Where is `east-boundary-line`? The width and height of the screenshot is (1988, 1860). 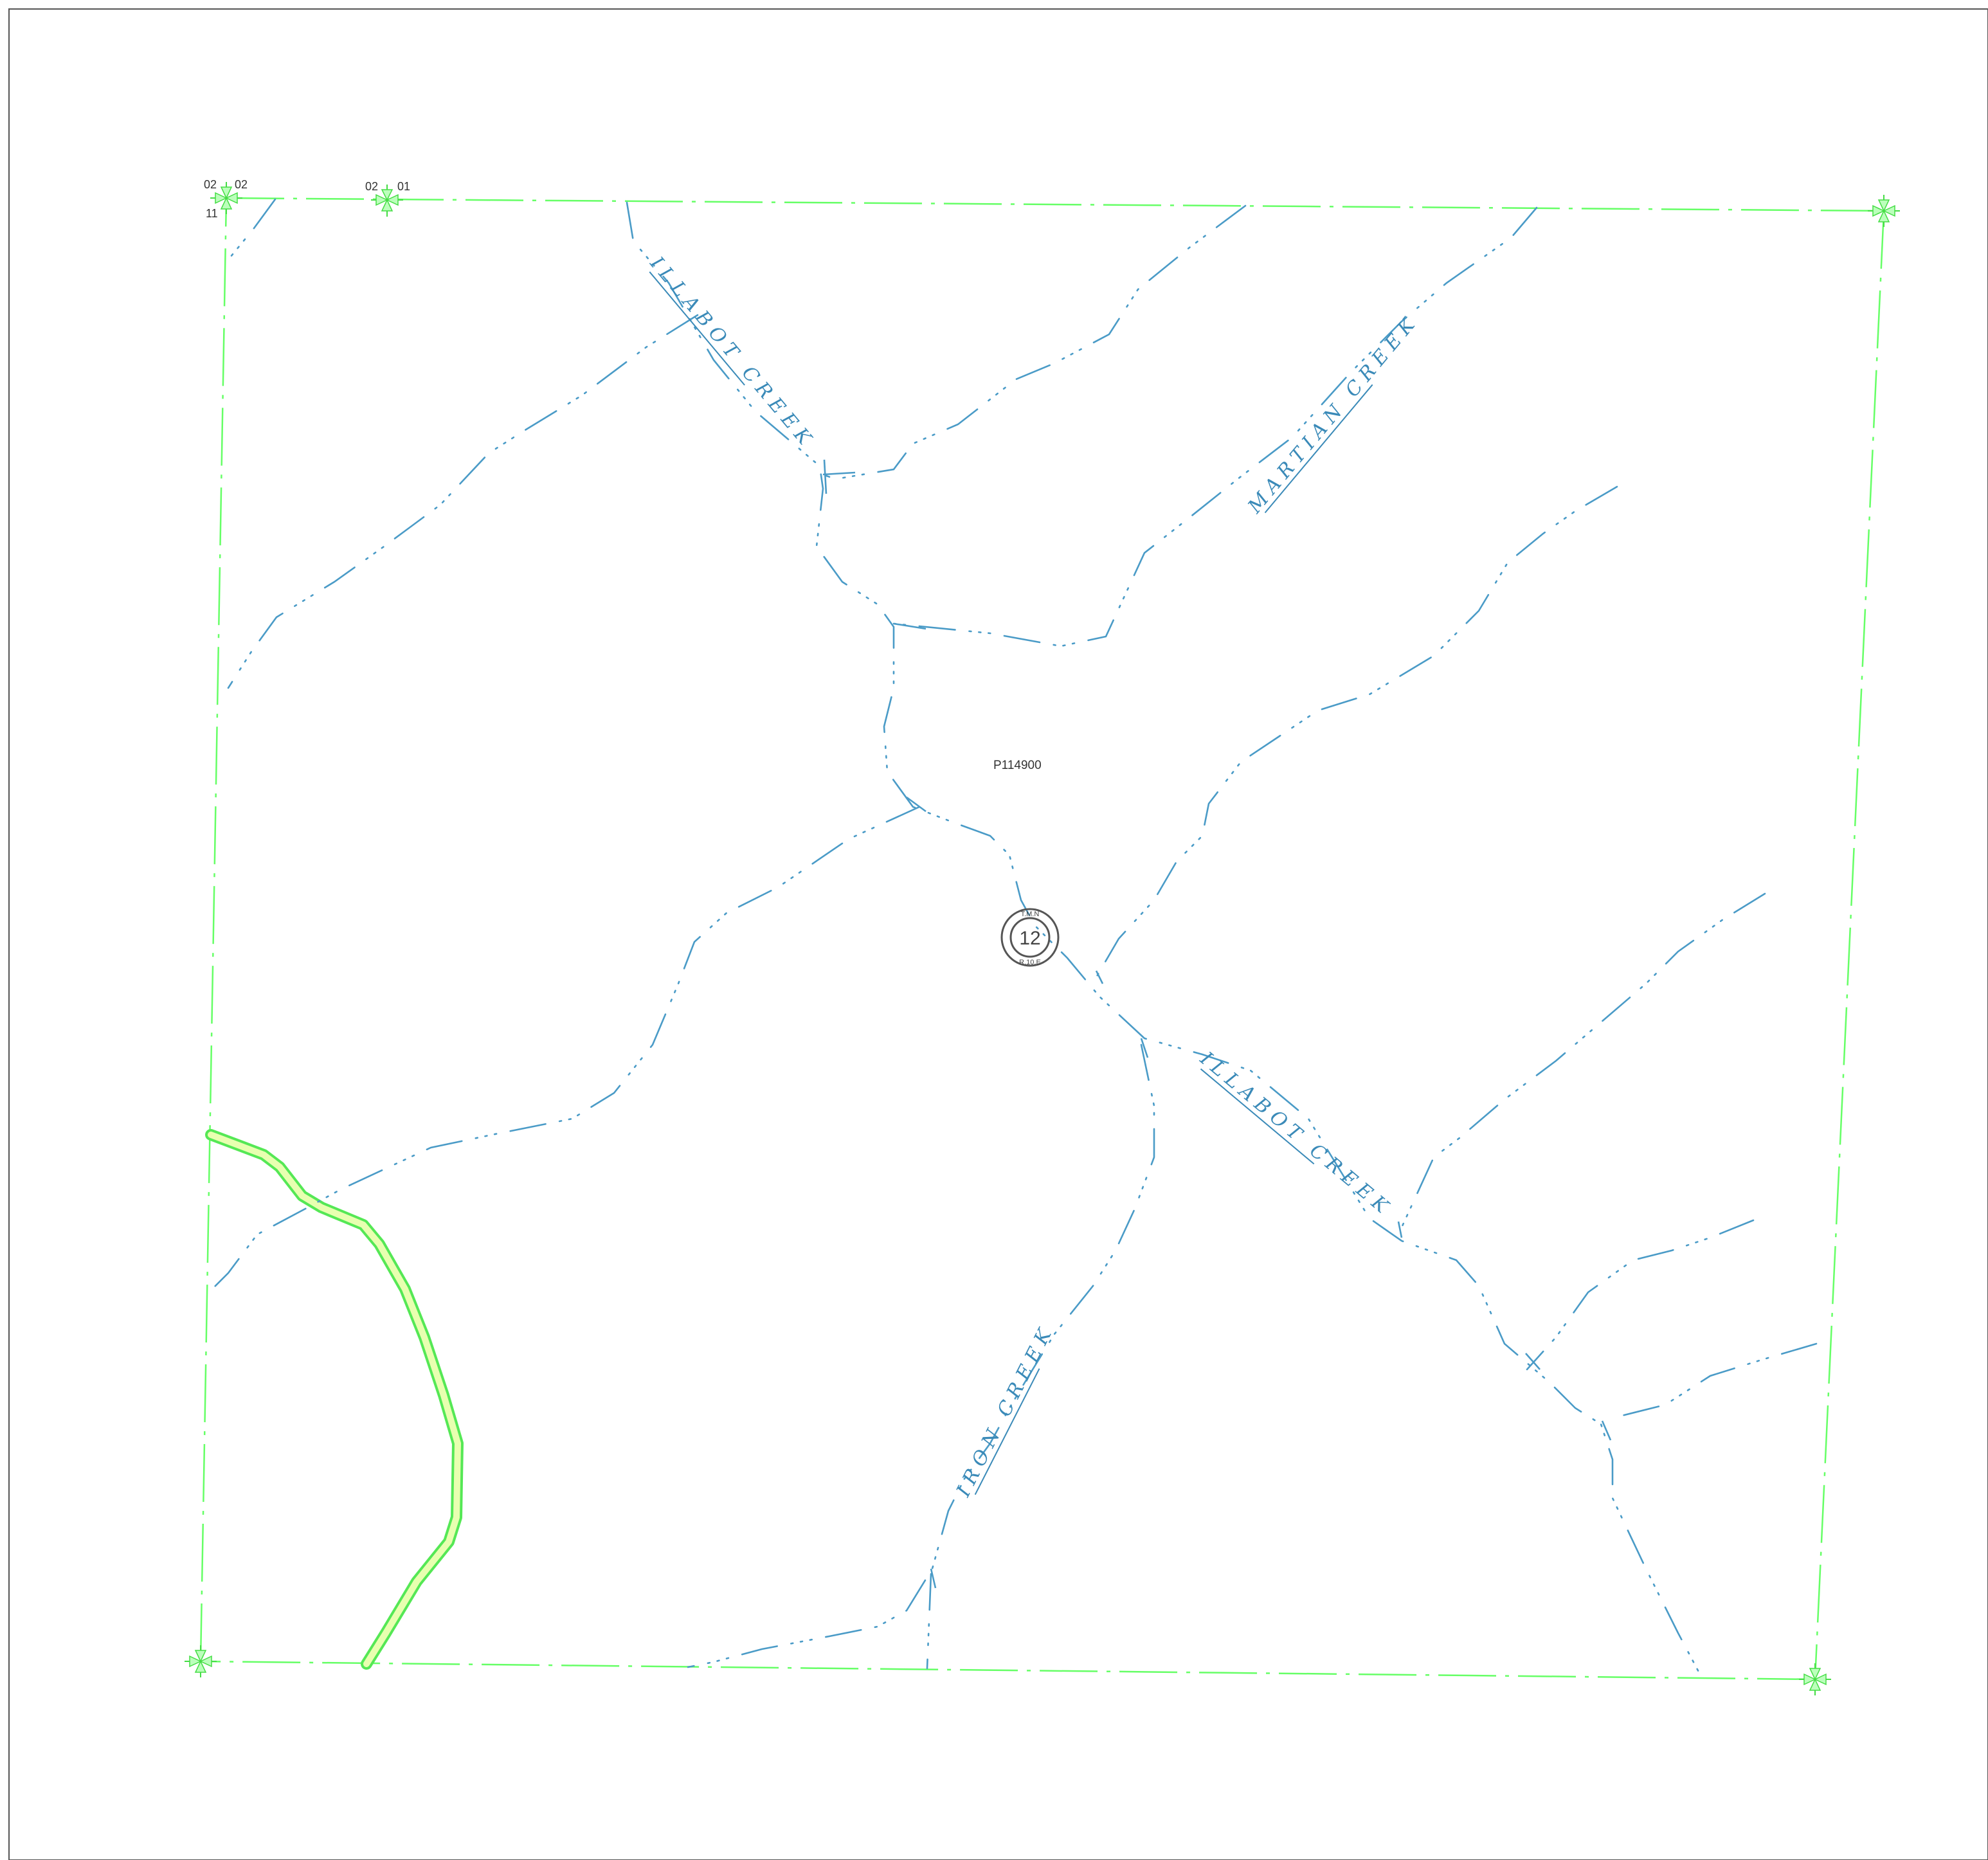 east-boundary-line is located at coordinates (1849, 945).